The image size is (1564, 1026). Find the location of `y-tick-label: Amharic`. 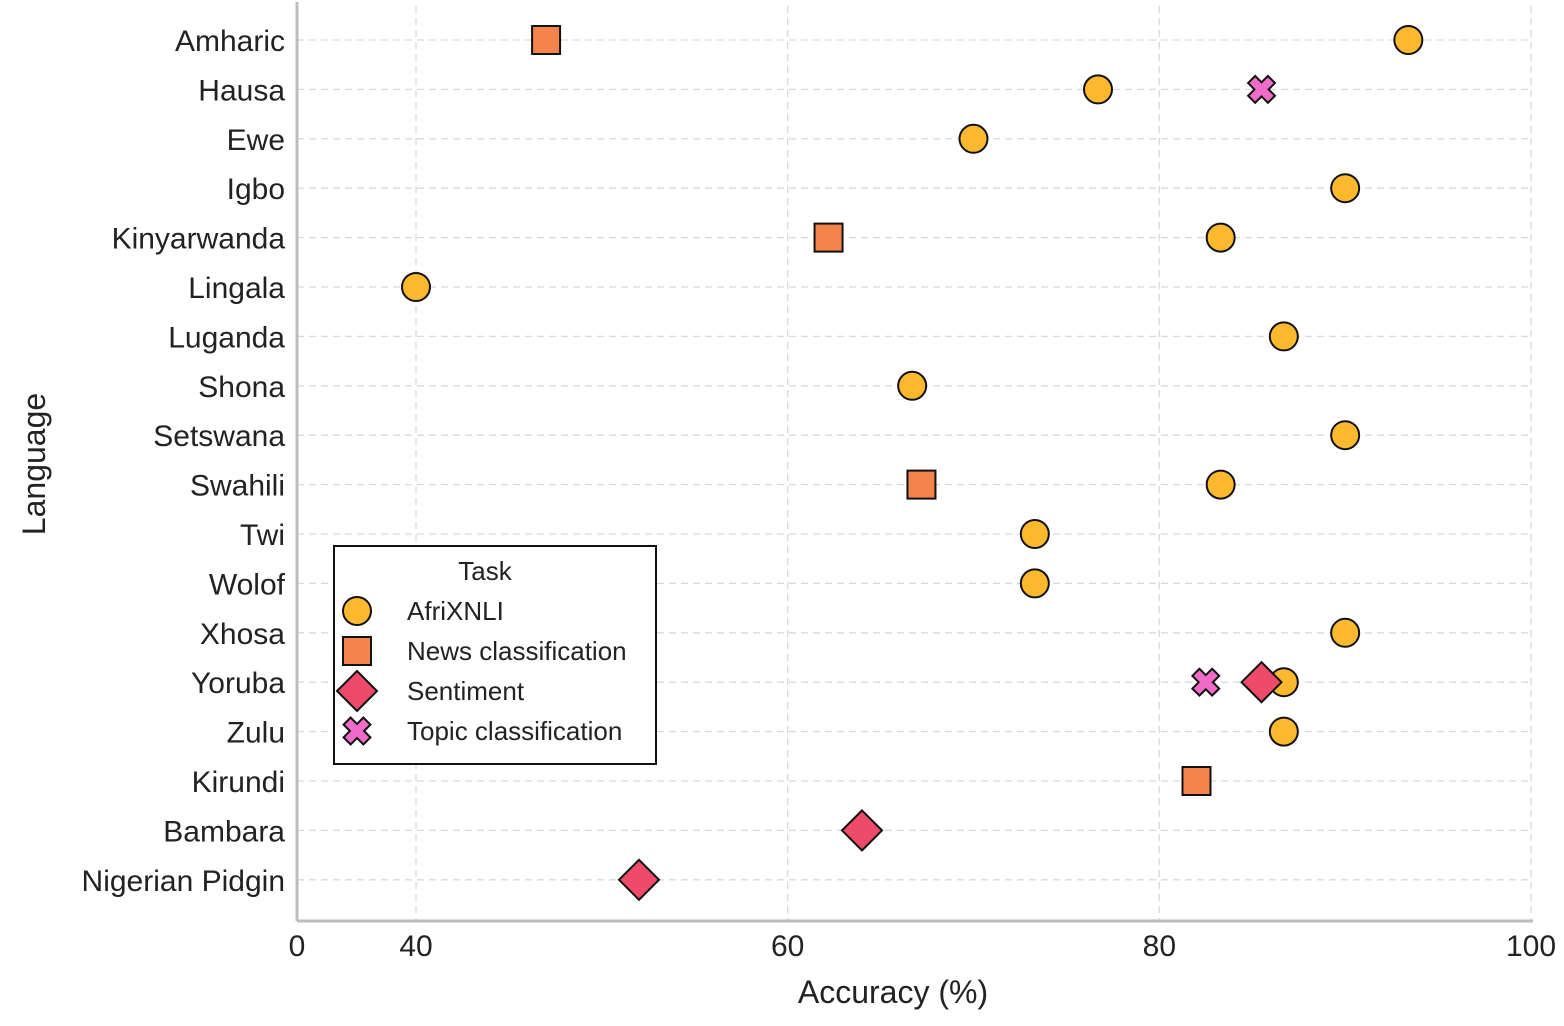

y-tick-label: Amharic is located at coordinates (230, 41).